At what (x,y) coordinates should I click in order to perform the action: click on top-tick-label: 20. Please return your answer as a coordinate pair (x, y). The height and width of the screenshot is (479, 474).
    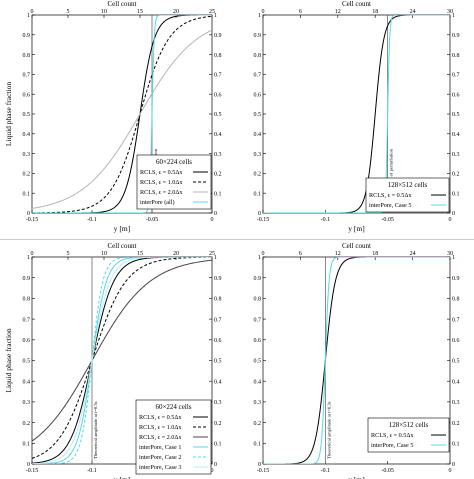
    Looking at the image, I should click on (176, 254).